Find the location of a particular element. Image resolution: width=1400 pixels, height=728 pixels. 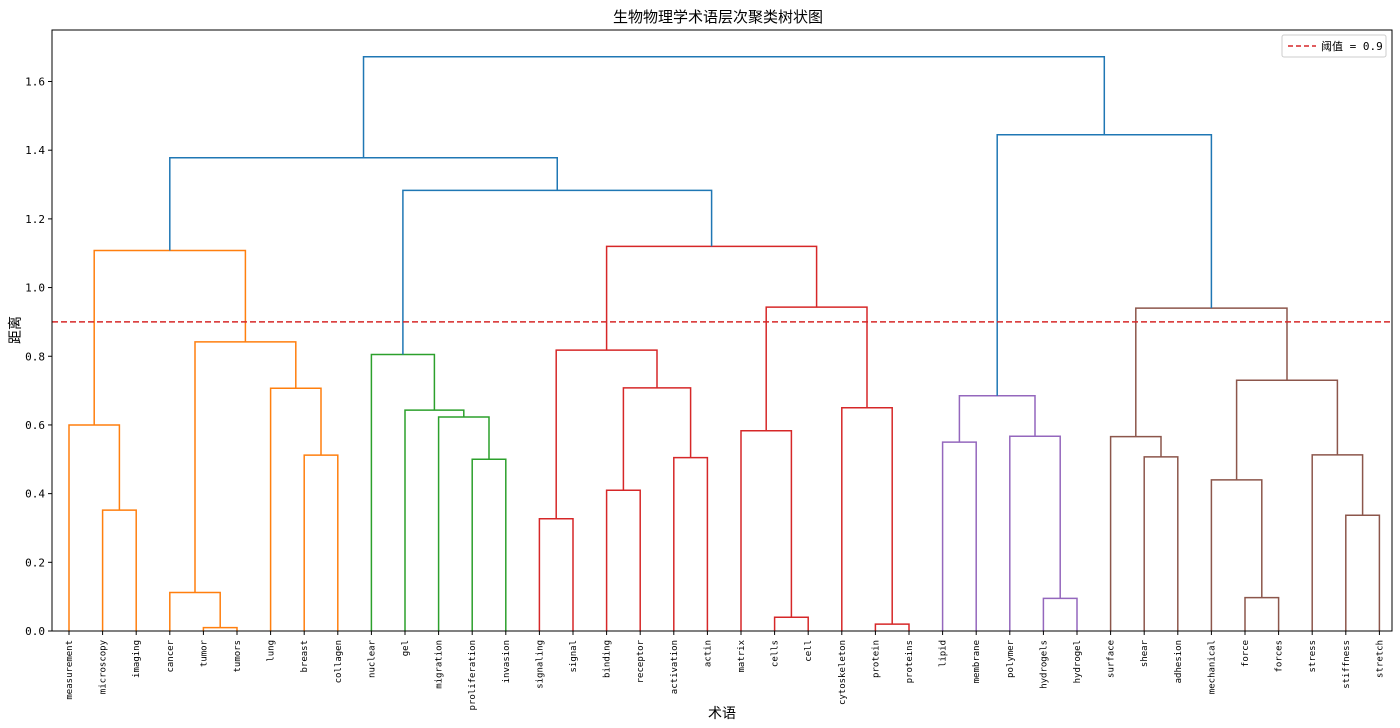

y-axis-label: 距离 is located at coordinates (15, 330).